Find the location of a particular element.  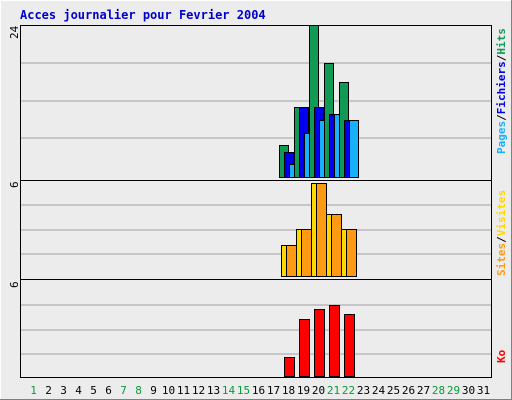

day-label-19: 19 is located at coordinates (303, 390).